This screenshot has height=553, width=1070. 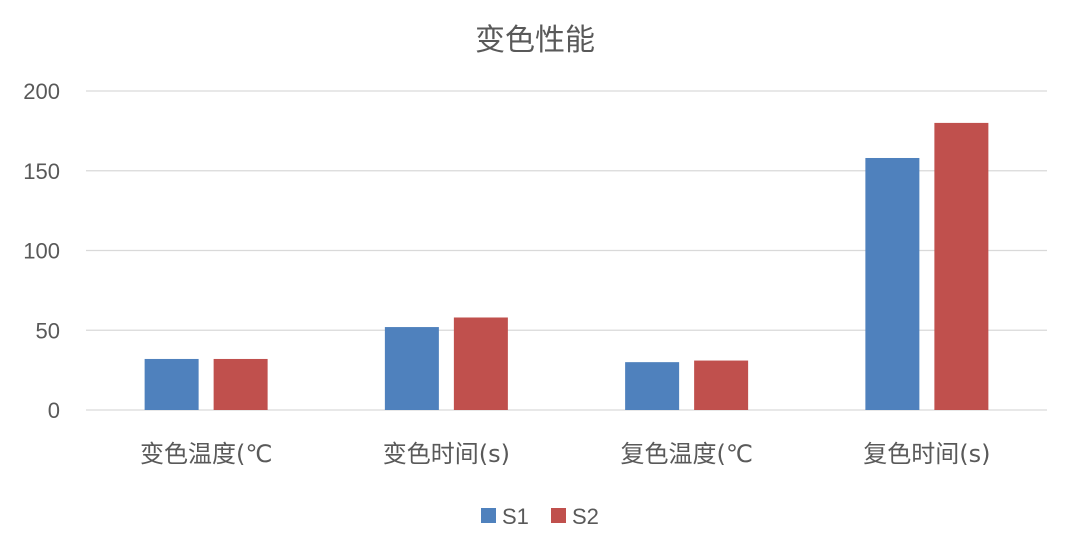 What do you see at coordinates (488, 515) in the screenshot?
I see `legend-swatch-s1` at bounding box center [488, 515].